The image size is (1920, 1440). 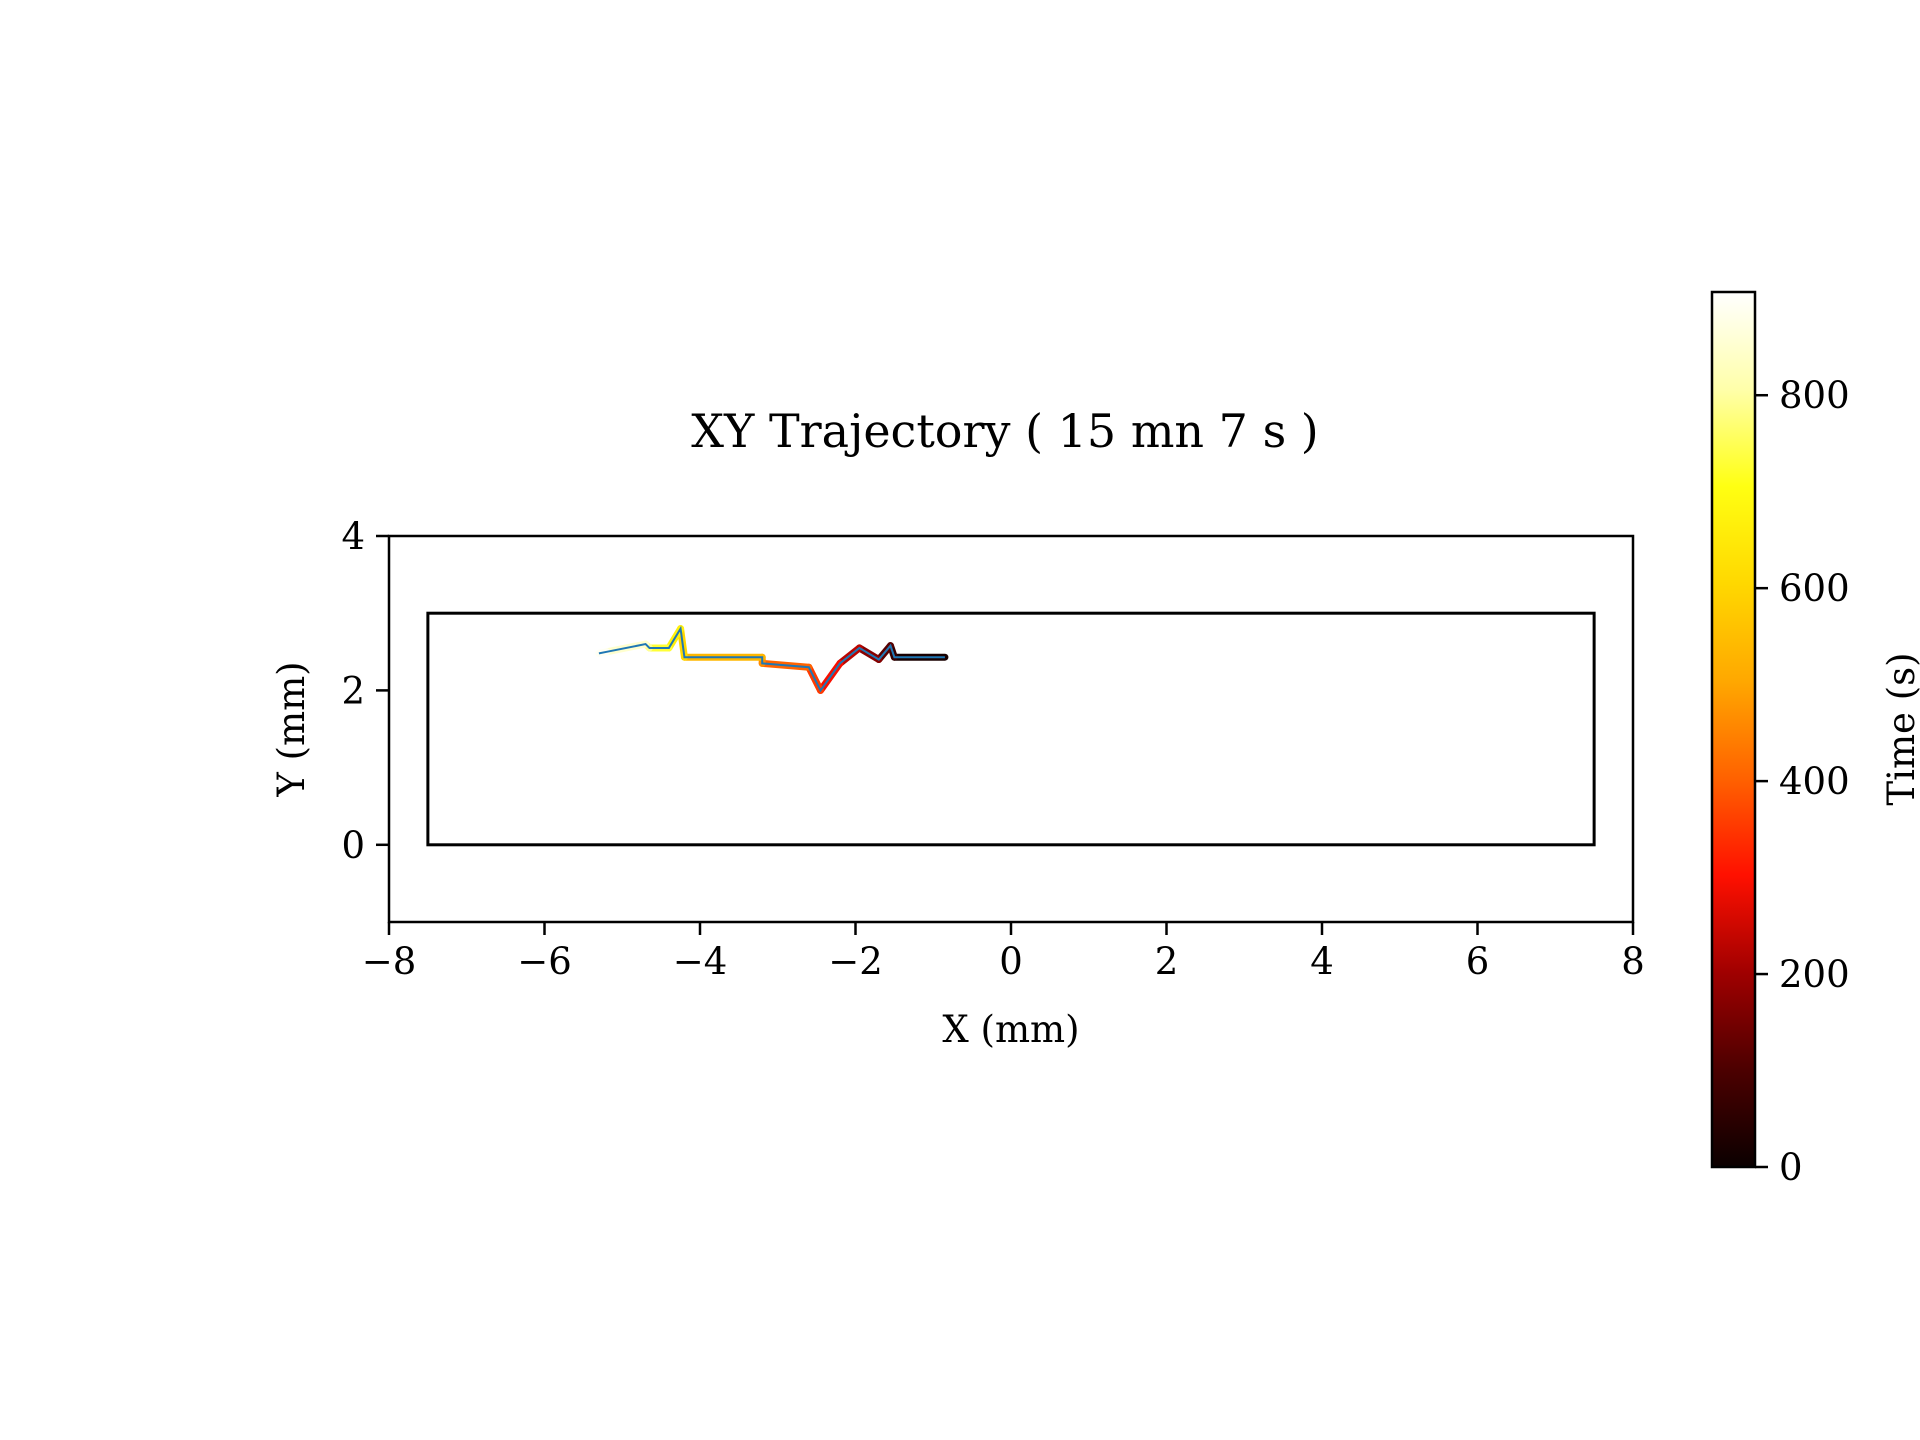 I want to click on x-tick-label: 4, so click(x=1322, y=961).